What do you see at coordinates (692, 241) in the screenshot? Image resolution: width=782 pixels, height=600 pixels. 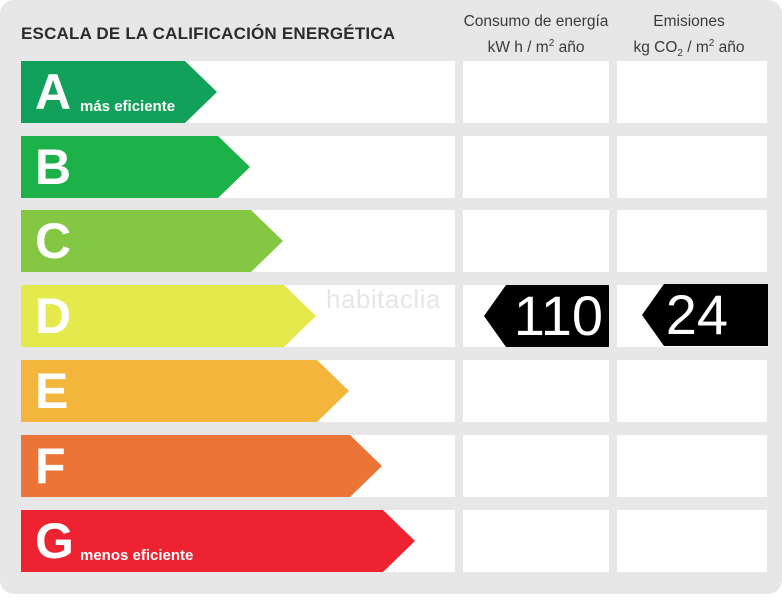 I see `emisiones-cell-c` at bounding box center [692, 241].